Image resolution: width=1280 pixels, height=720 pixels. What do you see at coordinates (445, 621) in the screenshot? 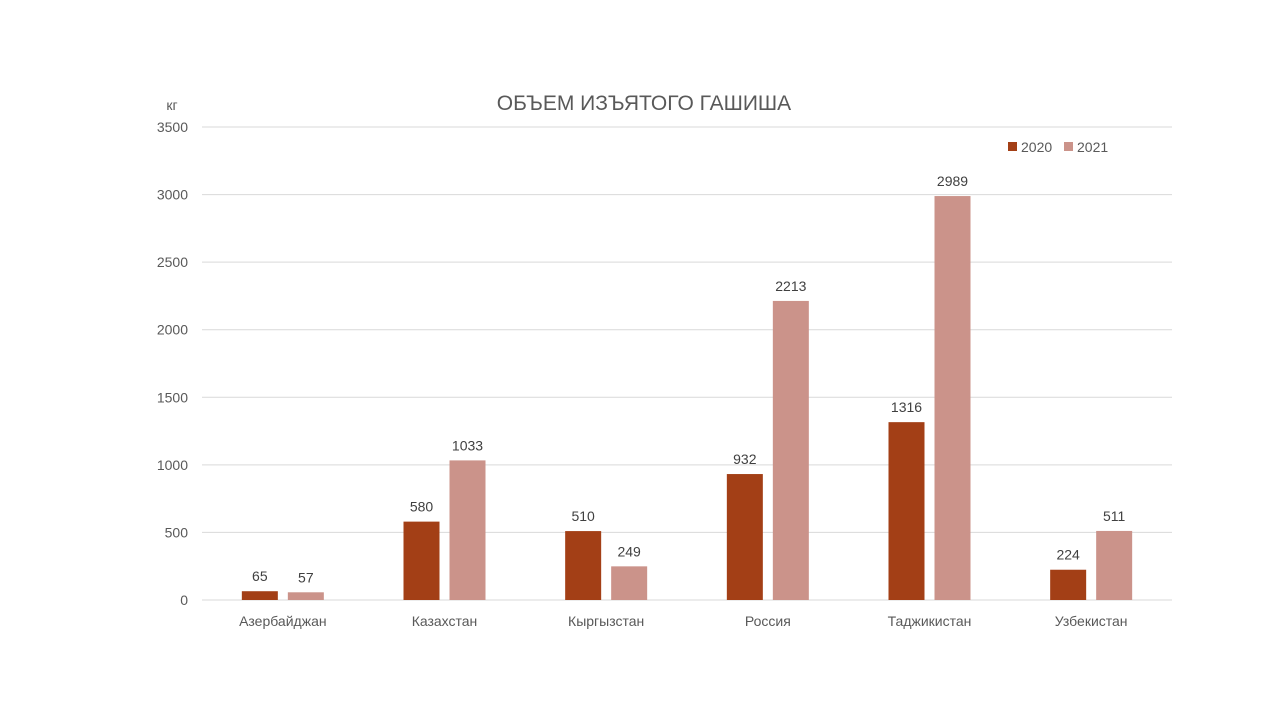
I see `x-category-label: Казахстан` at bounding box center [445, 621].